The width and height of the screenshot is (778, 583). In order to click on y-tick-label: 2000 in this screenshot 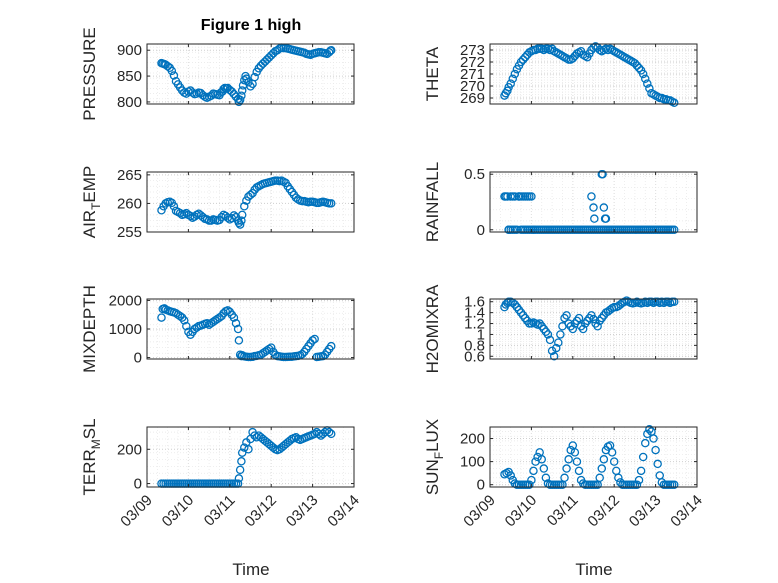, I will do `click(125, 300)`.